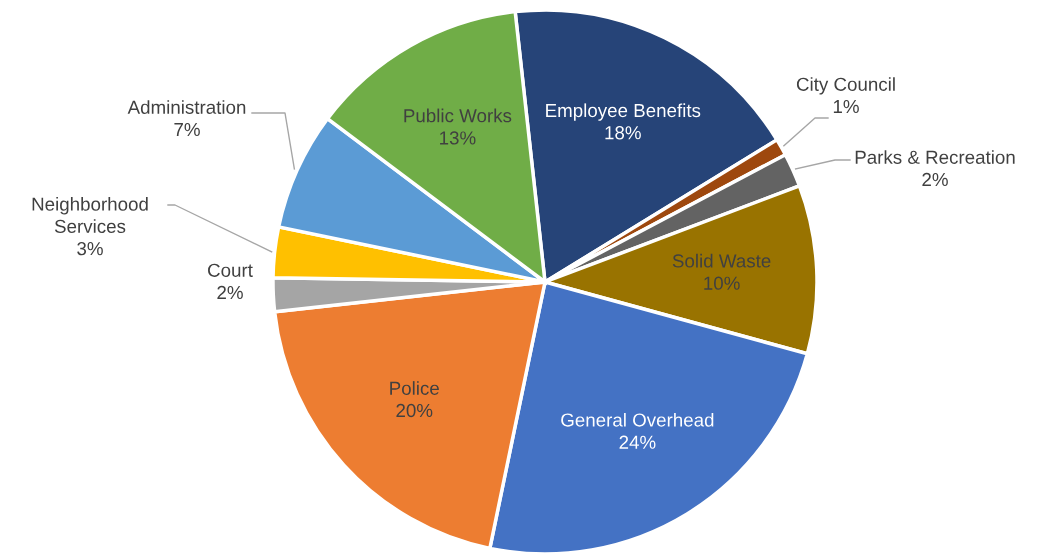 The image size is (1042, 559). I want to click on slice-label: Police, so click(414, 388).